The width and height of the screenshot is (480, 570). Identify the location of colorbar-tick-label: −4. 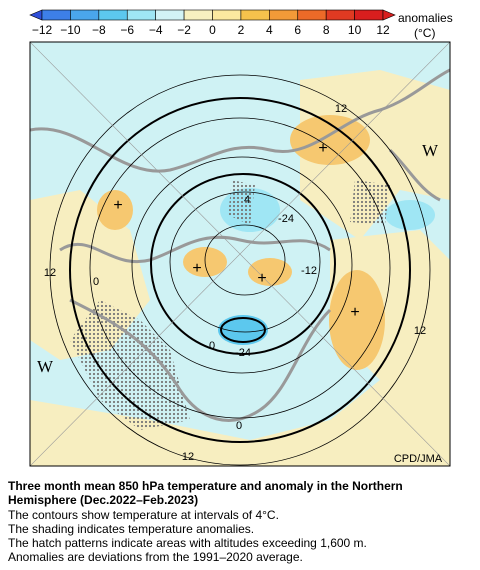
(156, 30).